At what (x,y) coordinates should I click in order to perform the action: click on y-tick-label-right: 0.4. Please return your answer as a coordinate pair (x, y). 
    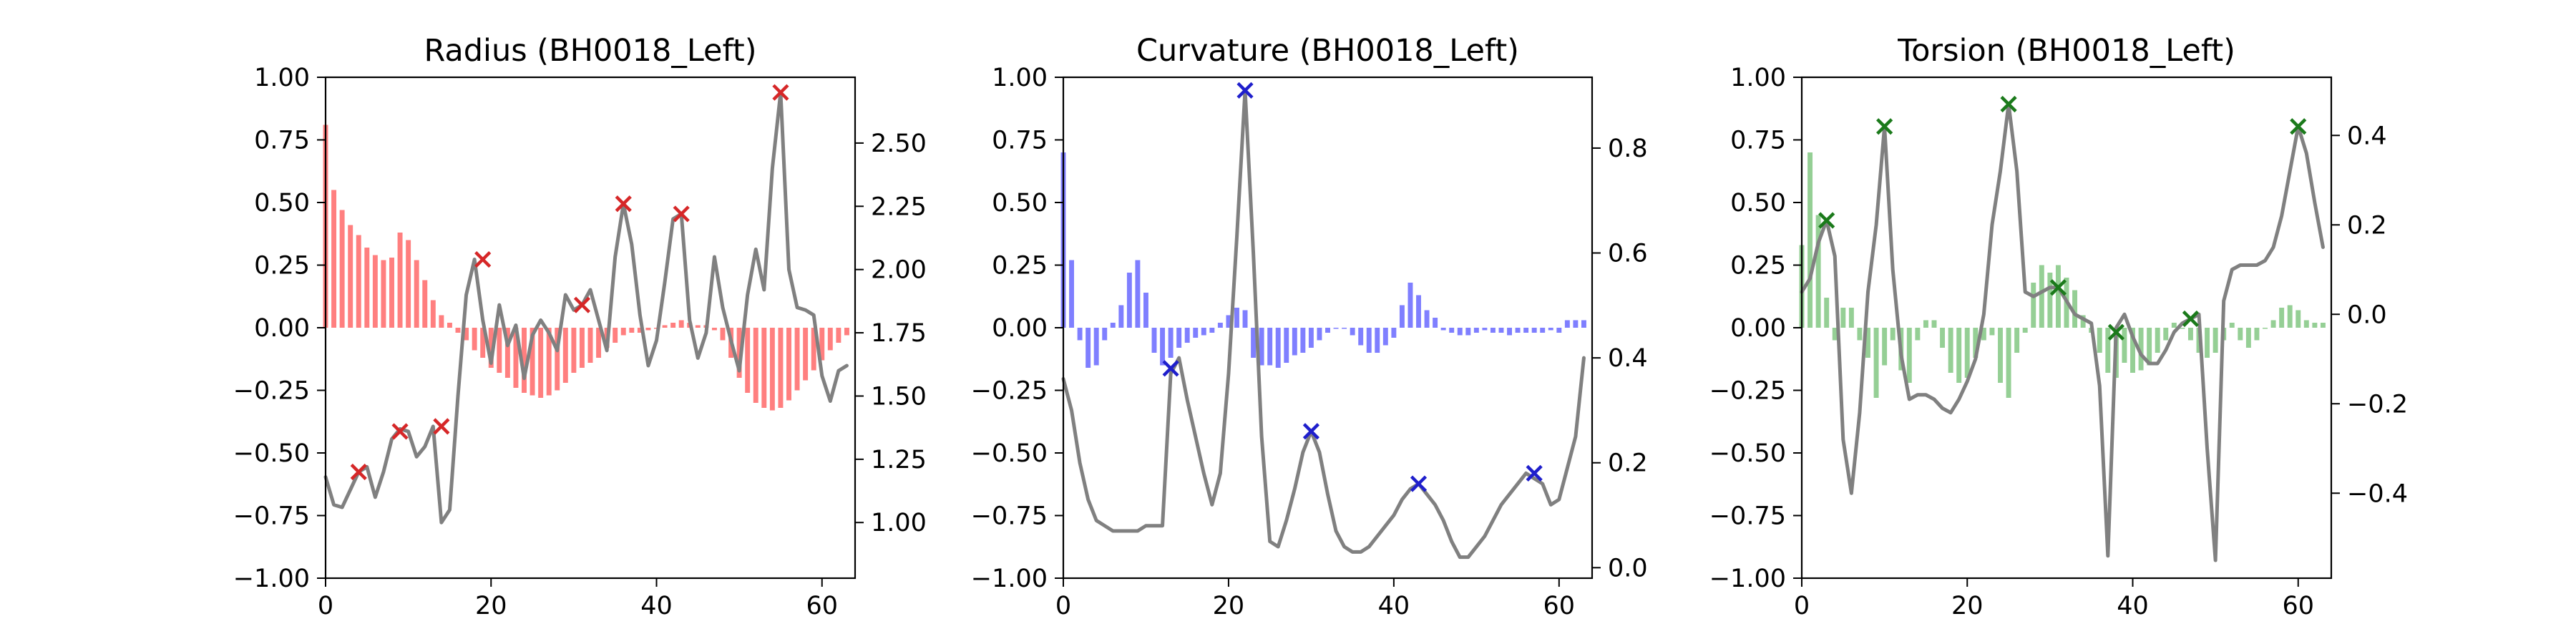
    Looking at the image, I should click on (1628, 358).